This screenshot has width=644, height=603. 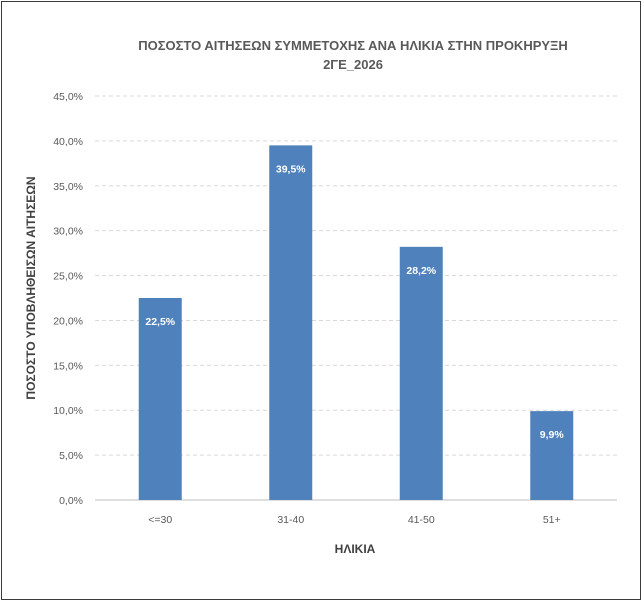 I want to click on y-tick-label: 35,0%, so click(x=68, y=187).